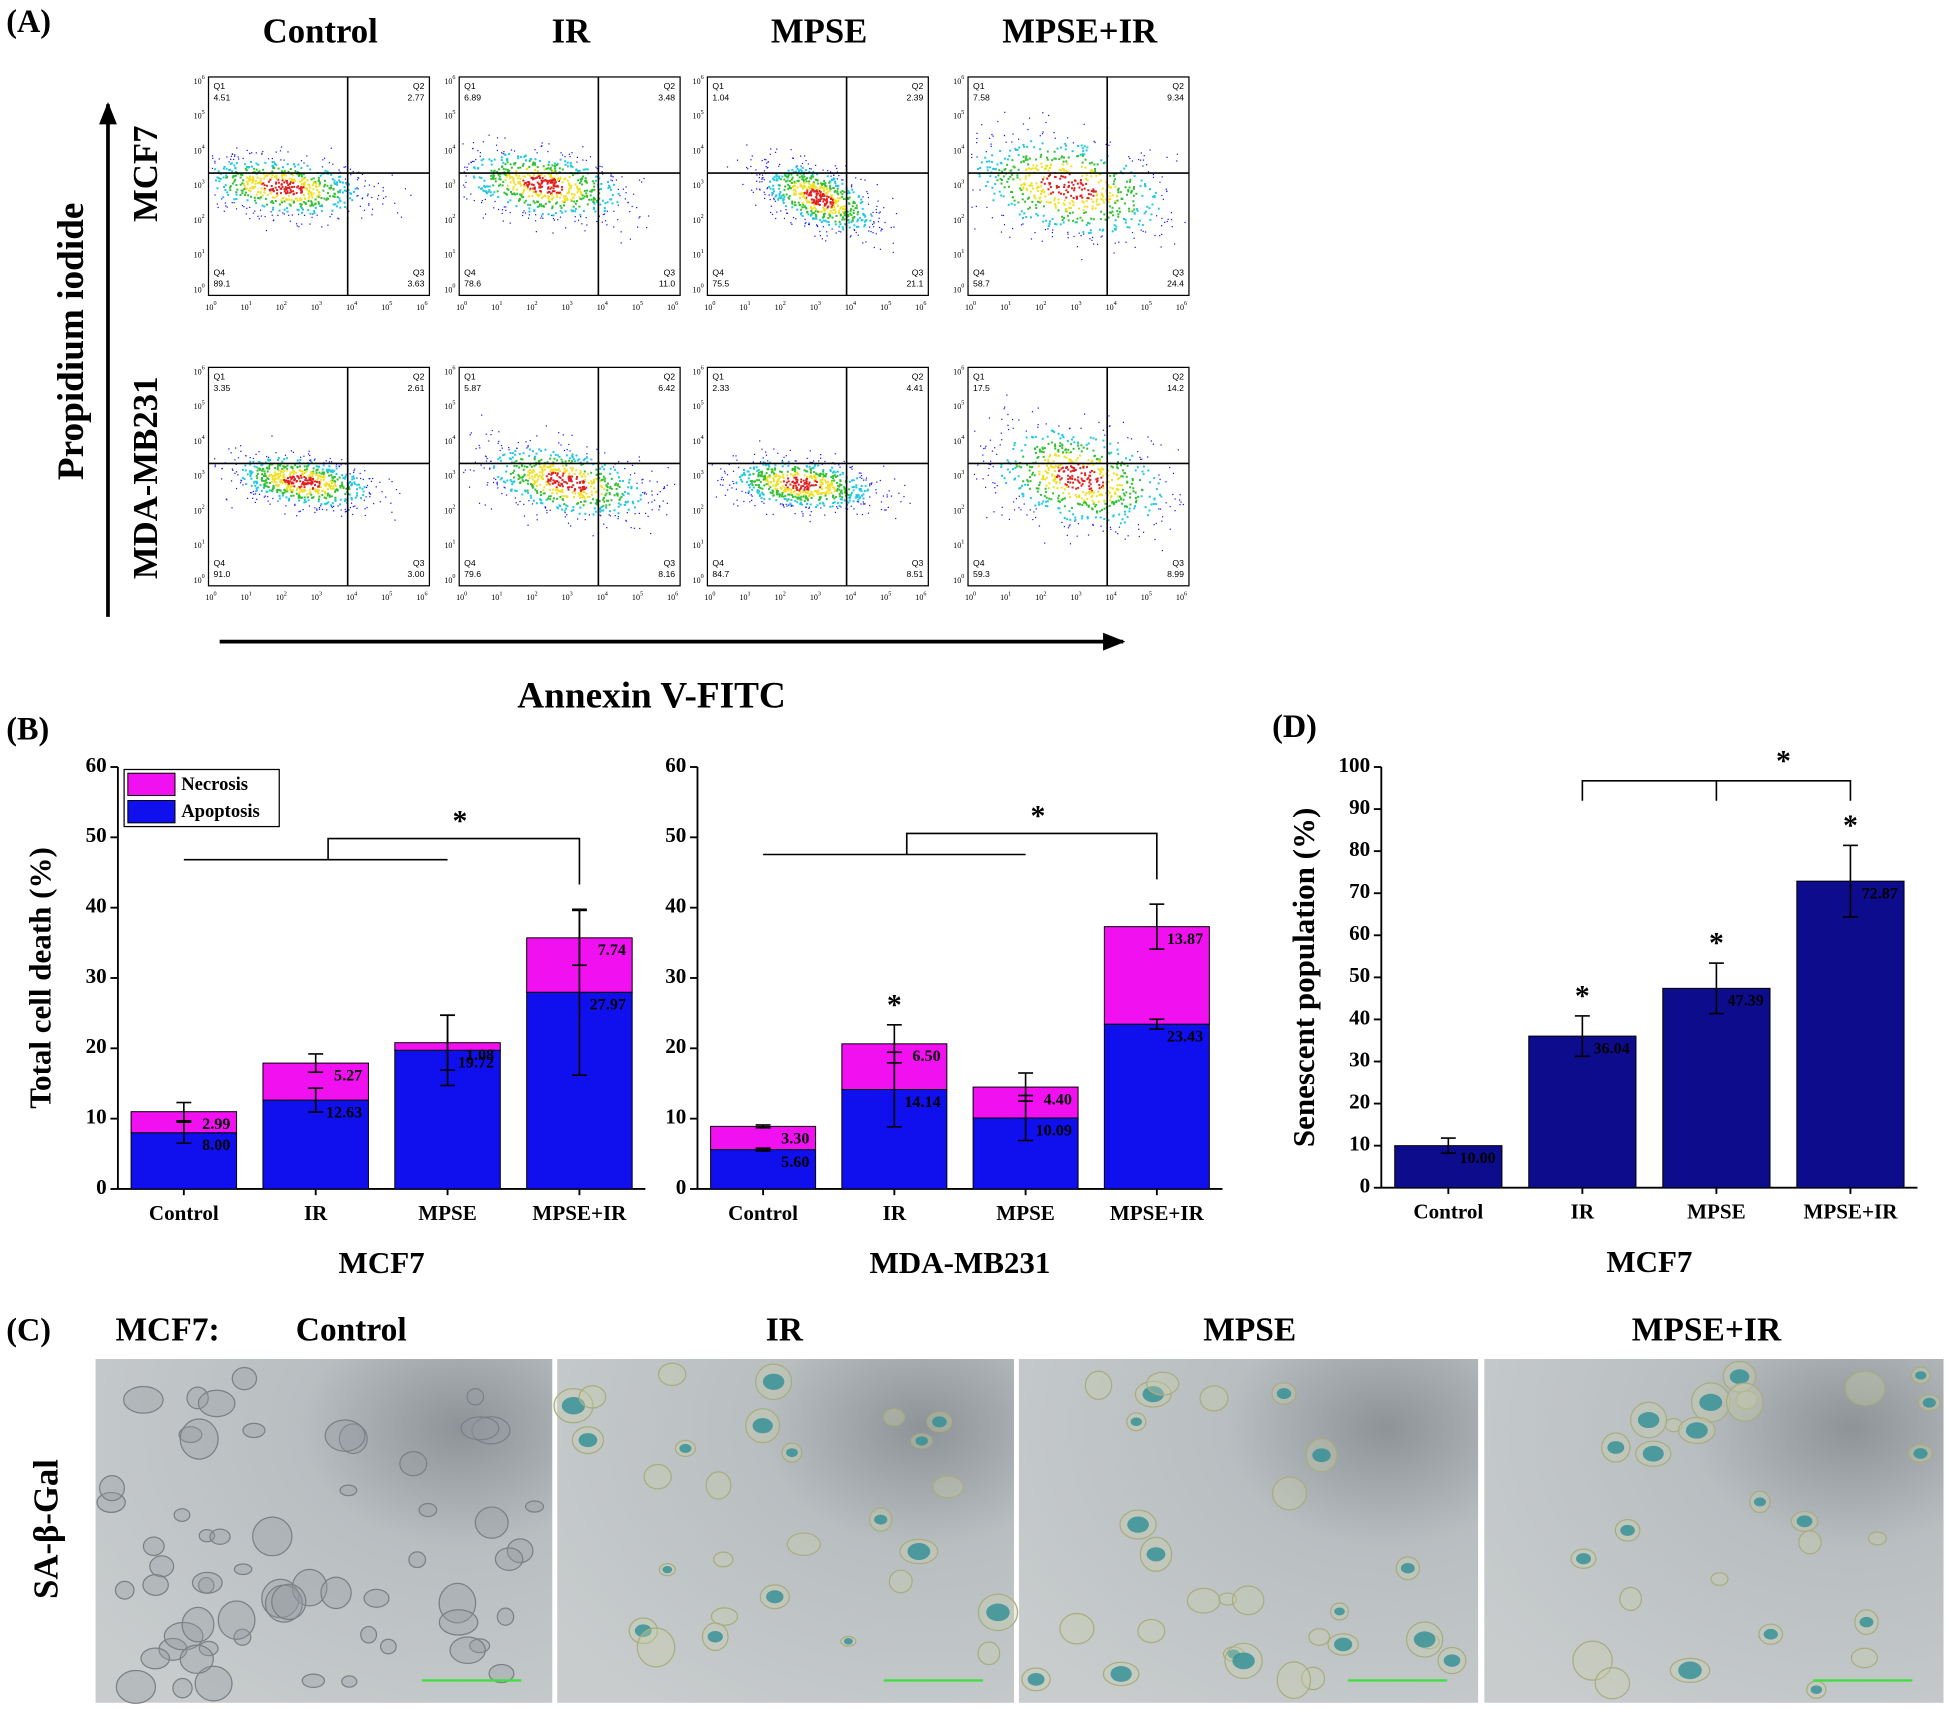 The image size is (1946, 1709). Describe the element at coordinates (709, 306) in the screenshot. I see `flow-tick-label: 10⁰` at that location.